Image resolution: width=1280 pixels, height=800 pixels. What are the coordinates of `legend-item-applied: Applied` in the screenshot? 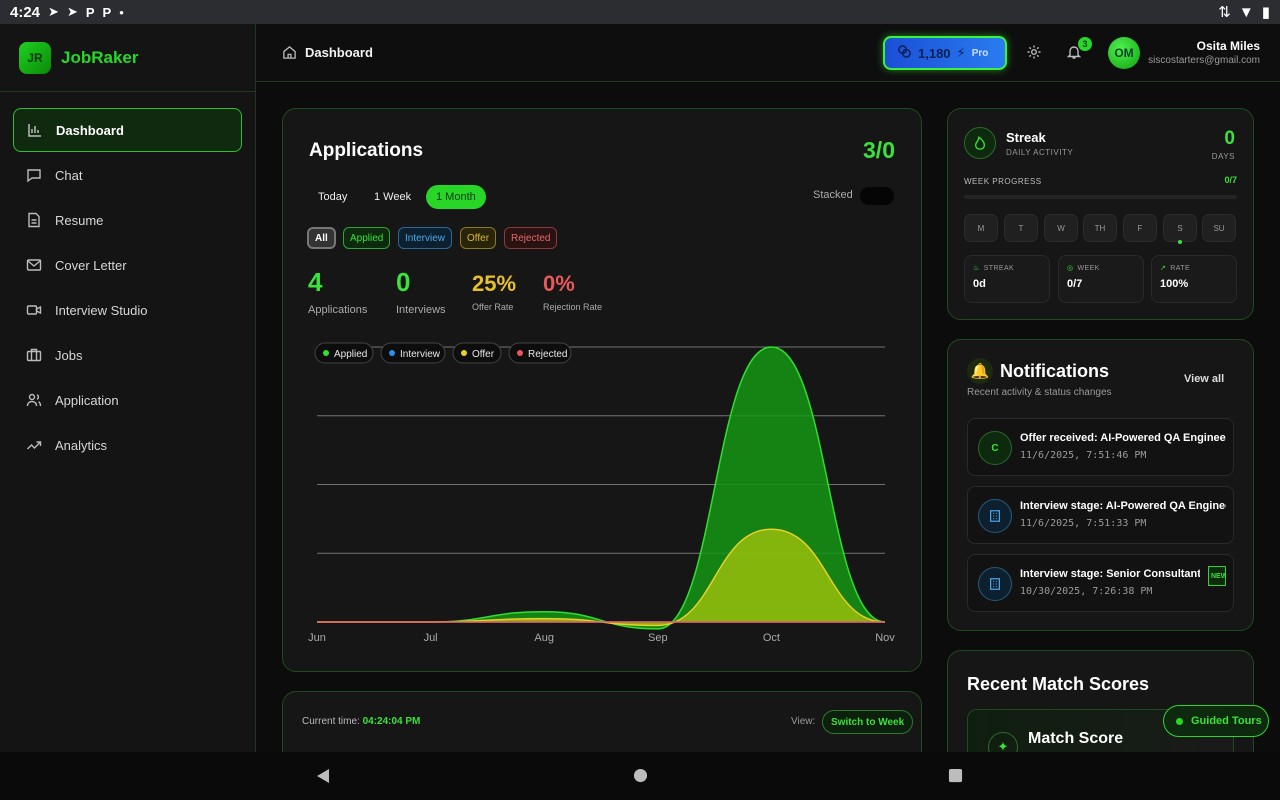 It's located at (344, 353).